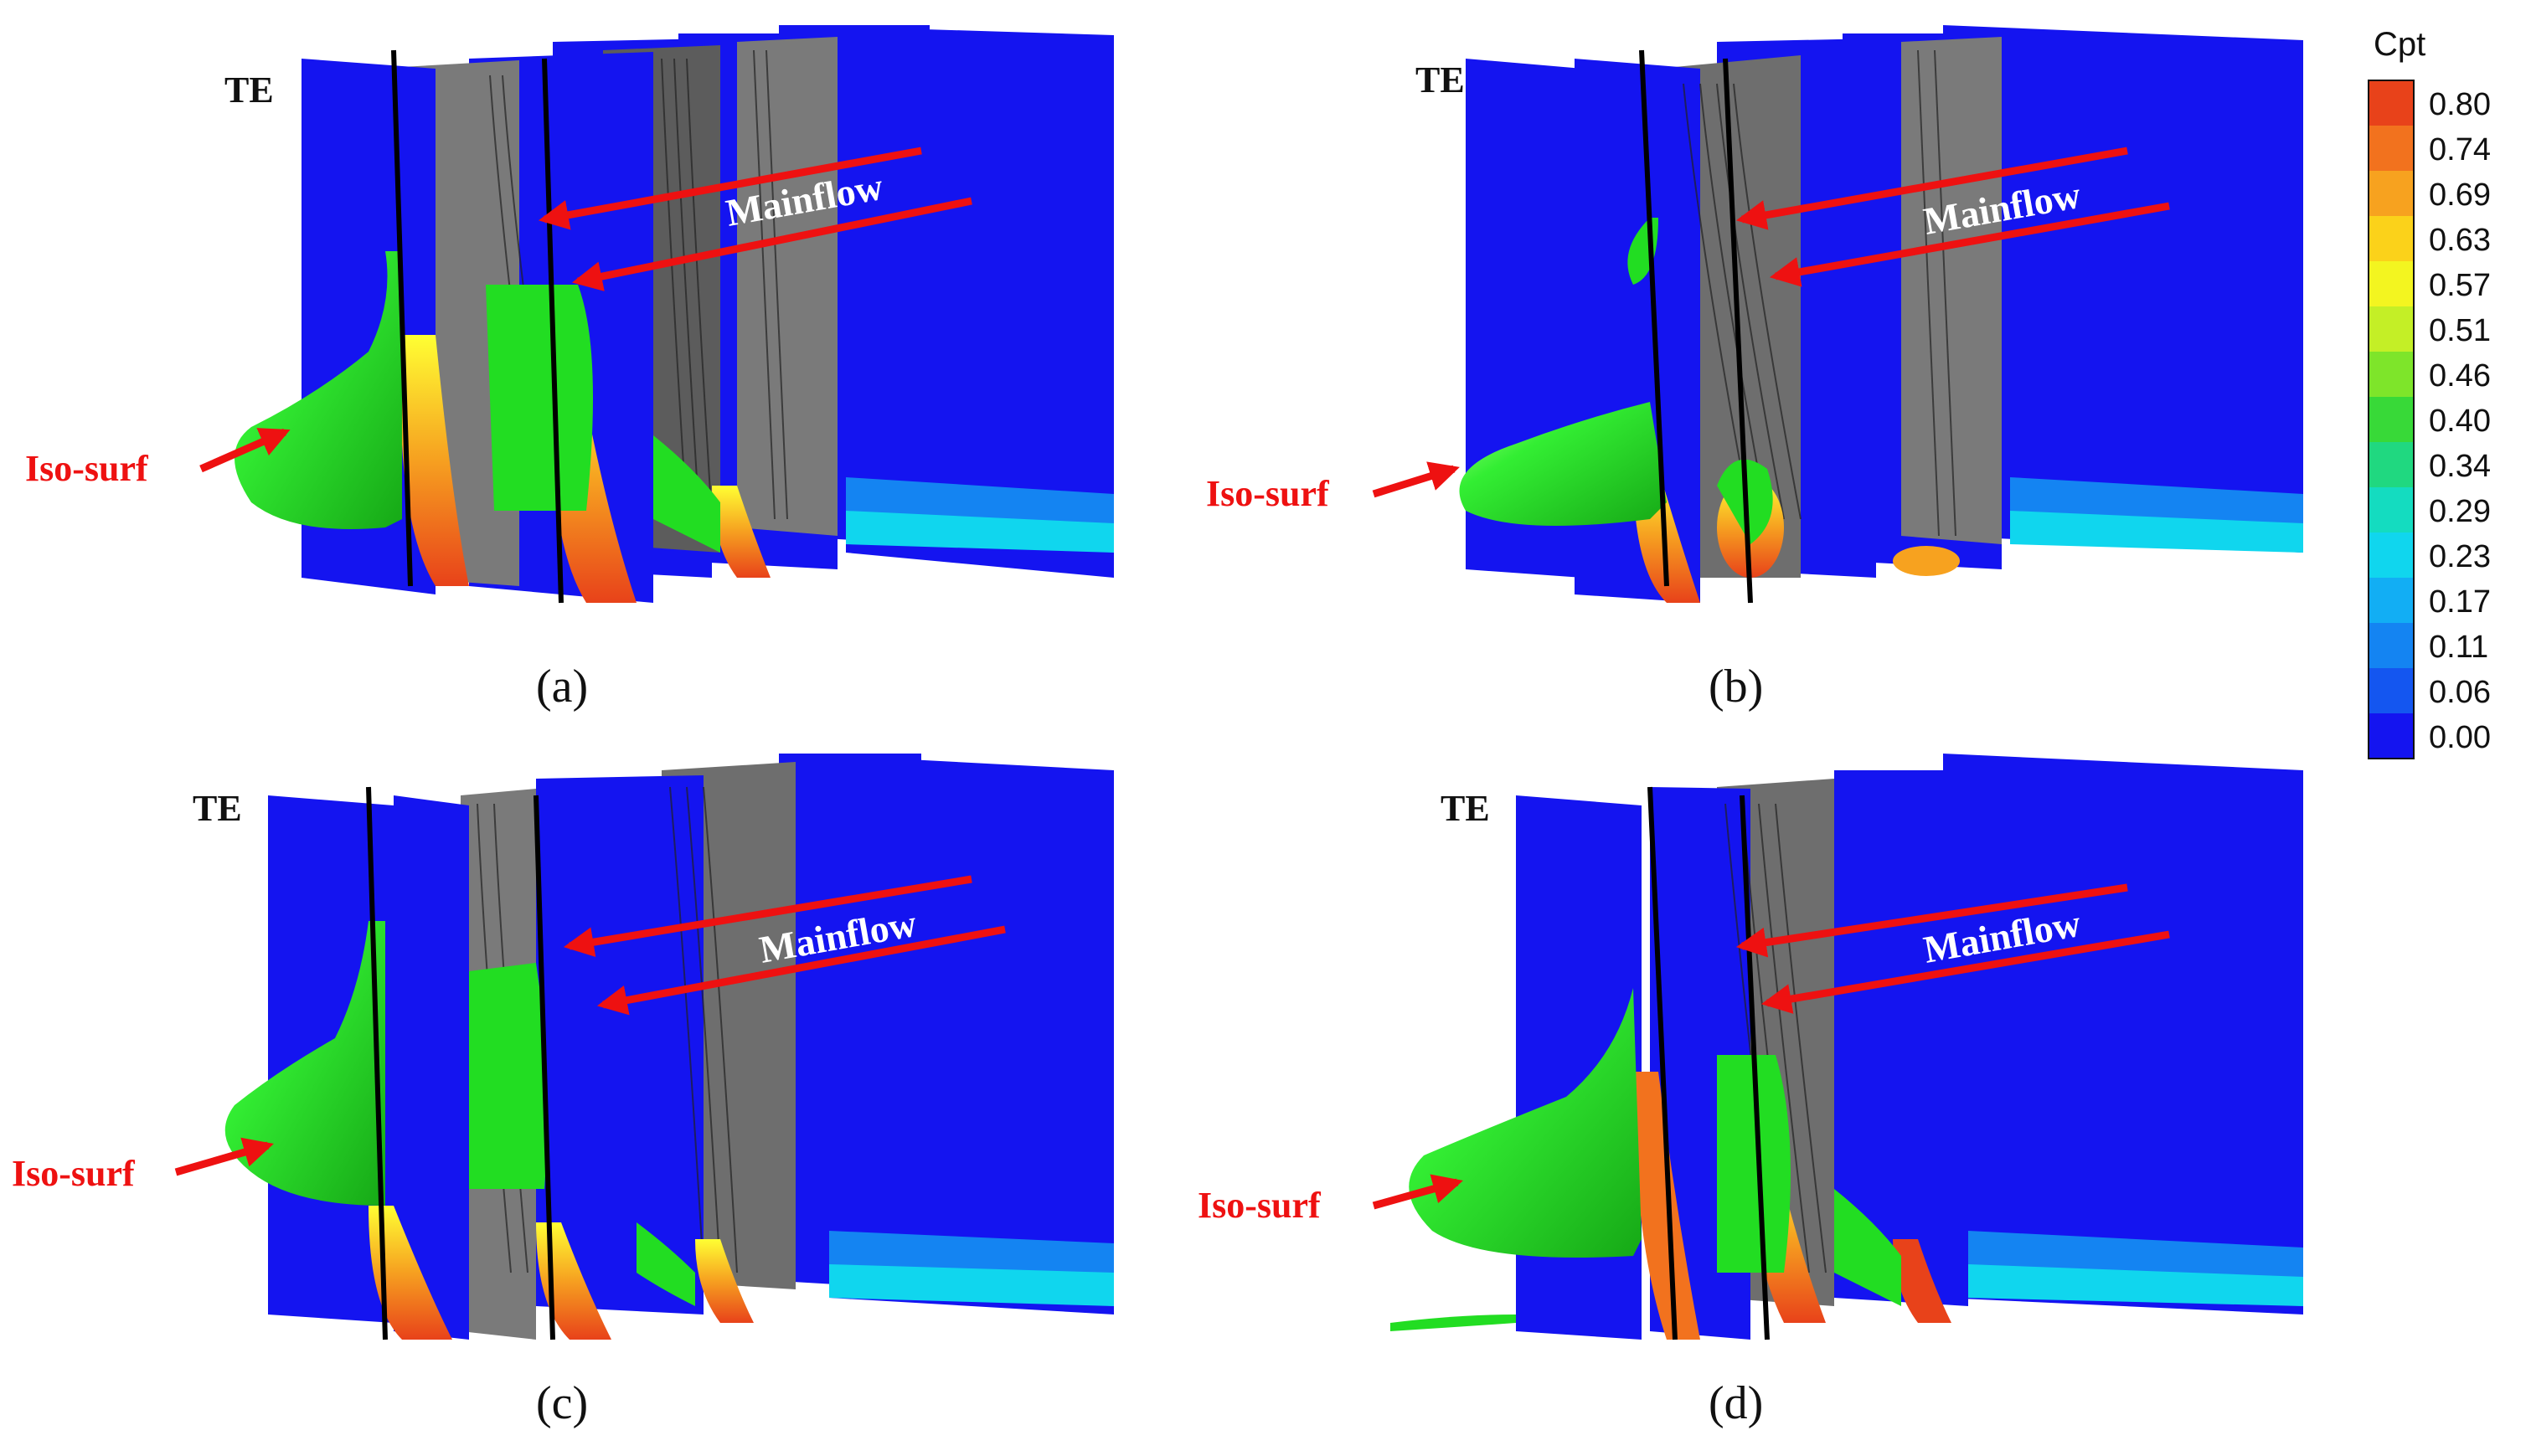 The image size is (2531, 1456). Describe the element at coordinates (2460, 556) in the screenshot. I see `colorbar-tick-label: 0.23` at that location.